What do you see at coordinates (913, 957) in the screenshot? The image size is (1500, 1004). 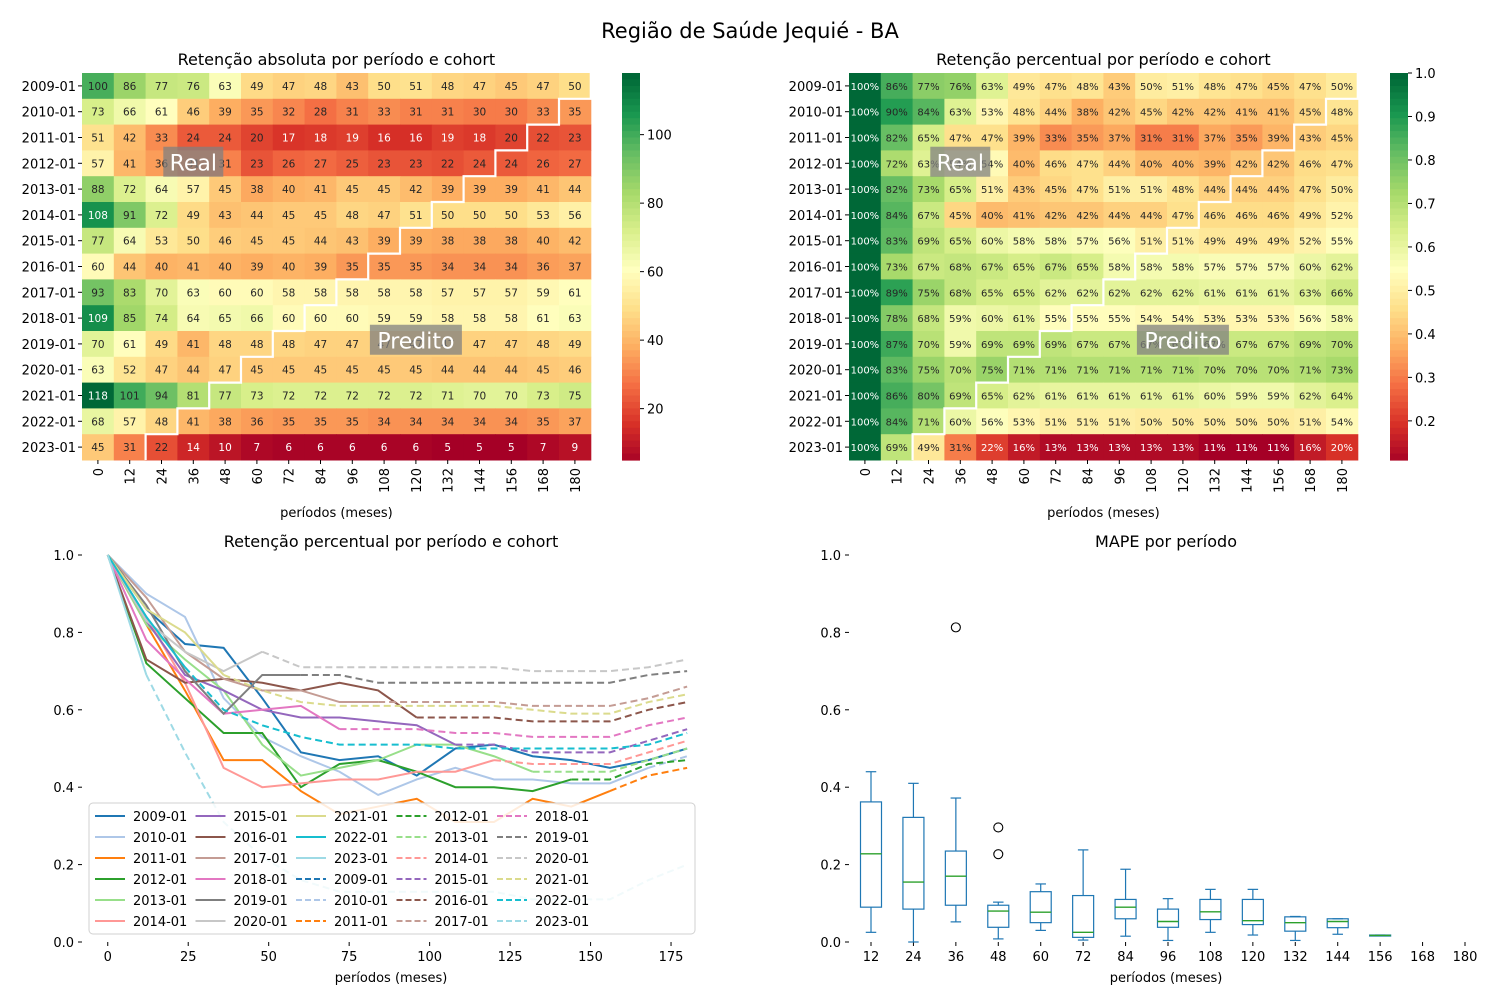 I see `box-xtick-label: 24` at bounding box center [913, 957].